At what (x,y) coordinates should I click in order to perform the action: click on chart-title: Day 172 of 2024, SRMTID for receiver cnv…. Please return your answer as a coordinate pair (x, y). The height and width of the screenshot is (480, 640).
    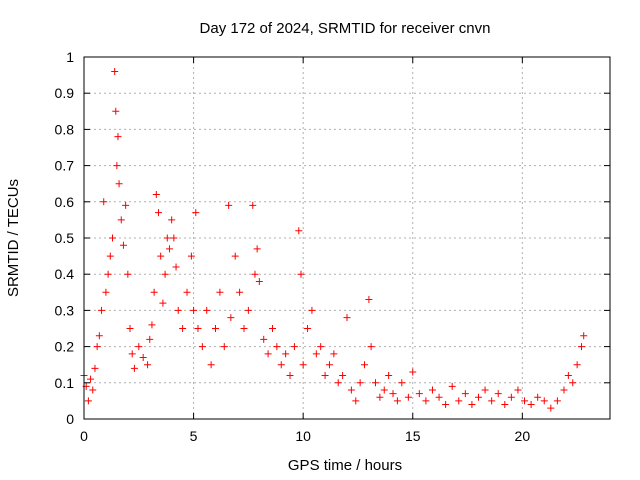
    Looking at the image, I should click on (345, 28).